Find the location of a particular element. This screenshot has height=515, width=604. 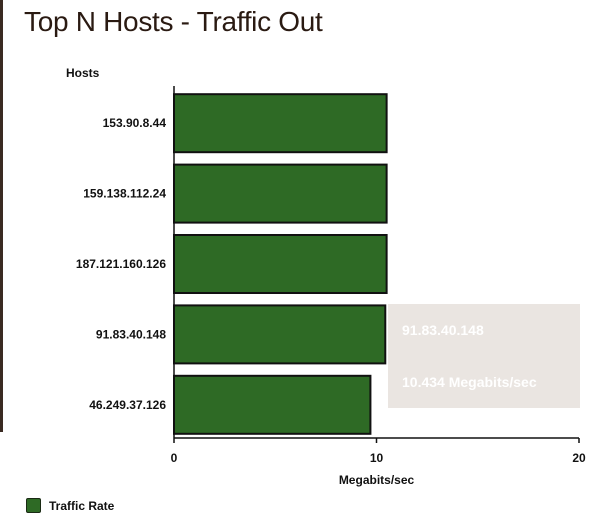

y-tick-label: 159.138.112.24 is located at coordinates (124, 194).